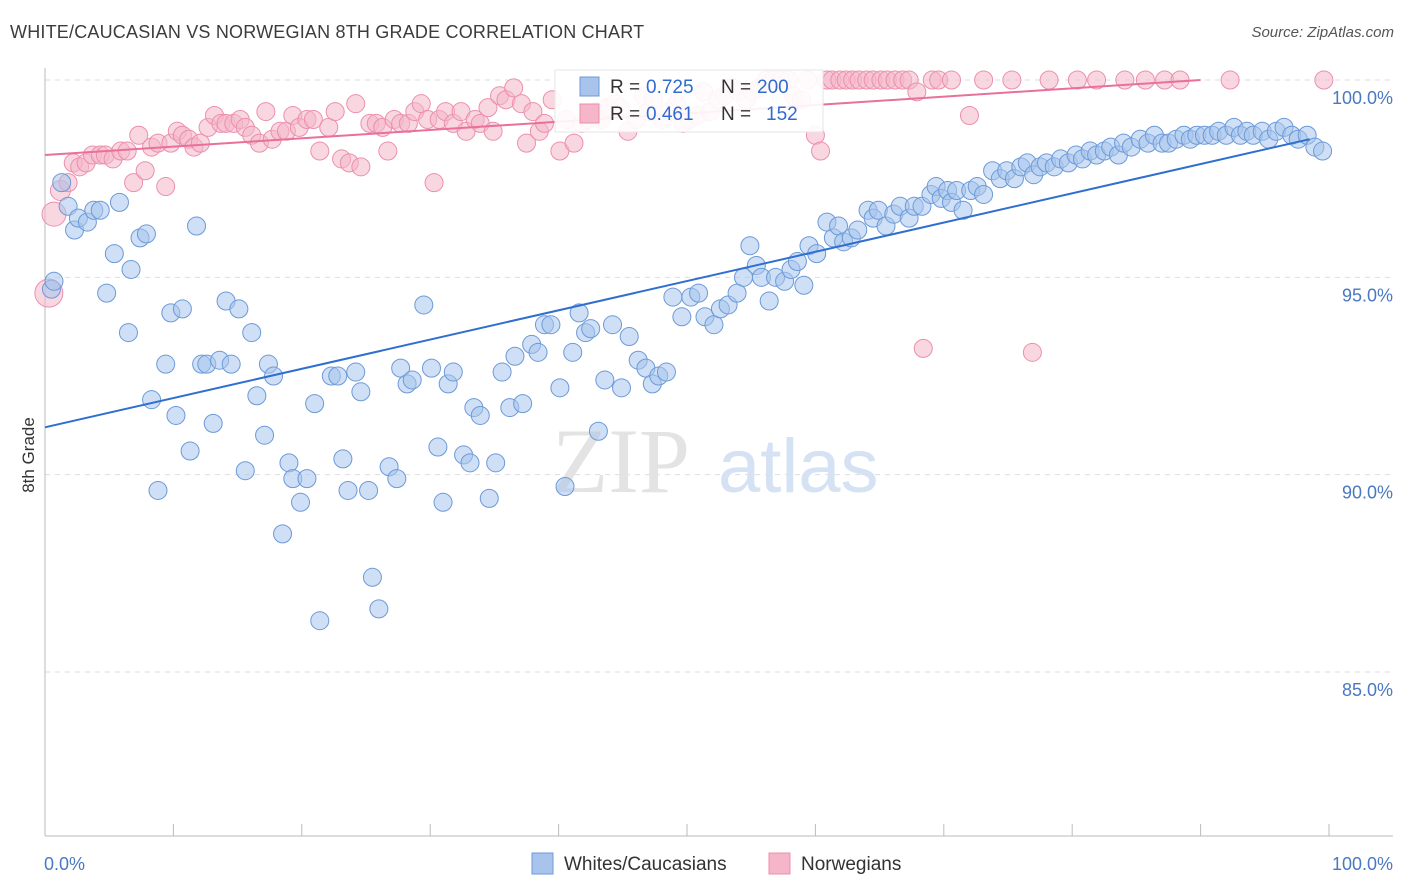 Image resolution: width=1406 pixels, height=892 pixels. Describe the element at coordinates (1322, 32) in the screenshot. I see `source-label: Source: ZipAtlas.com` at that location.